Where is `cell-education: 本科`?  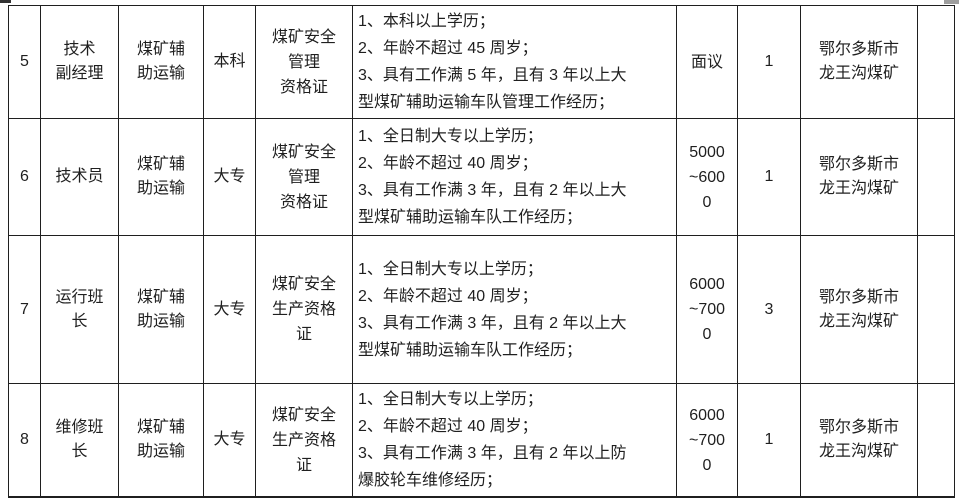 cell-education: 本科 is located at coordinates (229, 62).